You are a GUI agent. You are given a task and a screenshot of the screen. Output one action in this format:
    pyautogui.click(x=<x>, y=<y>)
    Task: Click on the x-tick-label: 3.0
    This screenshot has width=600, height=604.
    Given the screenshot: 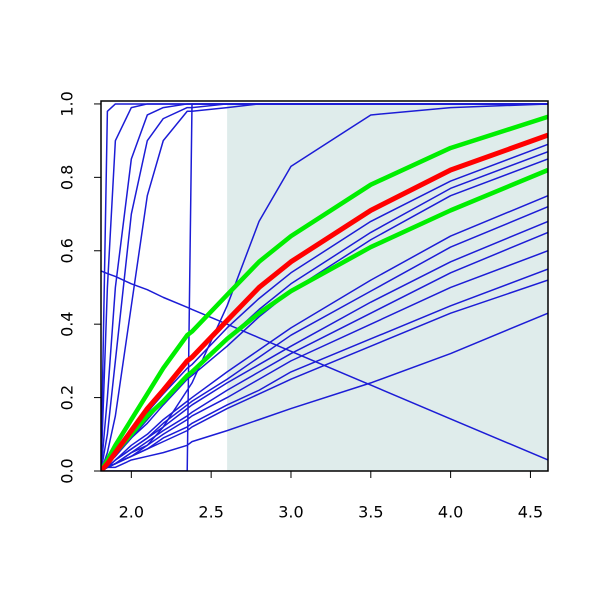 What is the action you would take?
    pyautogui.click(x=290, y=512)
    